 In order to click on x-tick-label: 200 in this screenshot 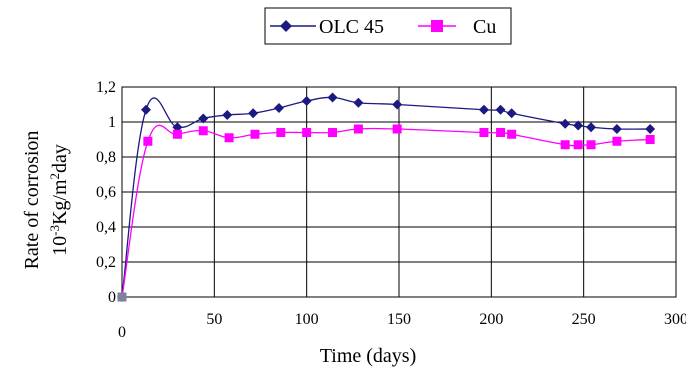, I will do `click(491, 319)`.